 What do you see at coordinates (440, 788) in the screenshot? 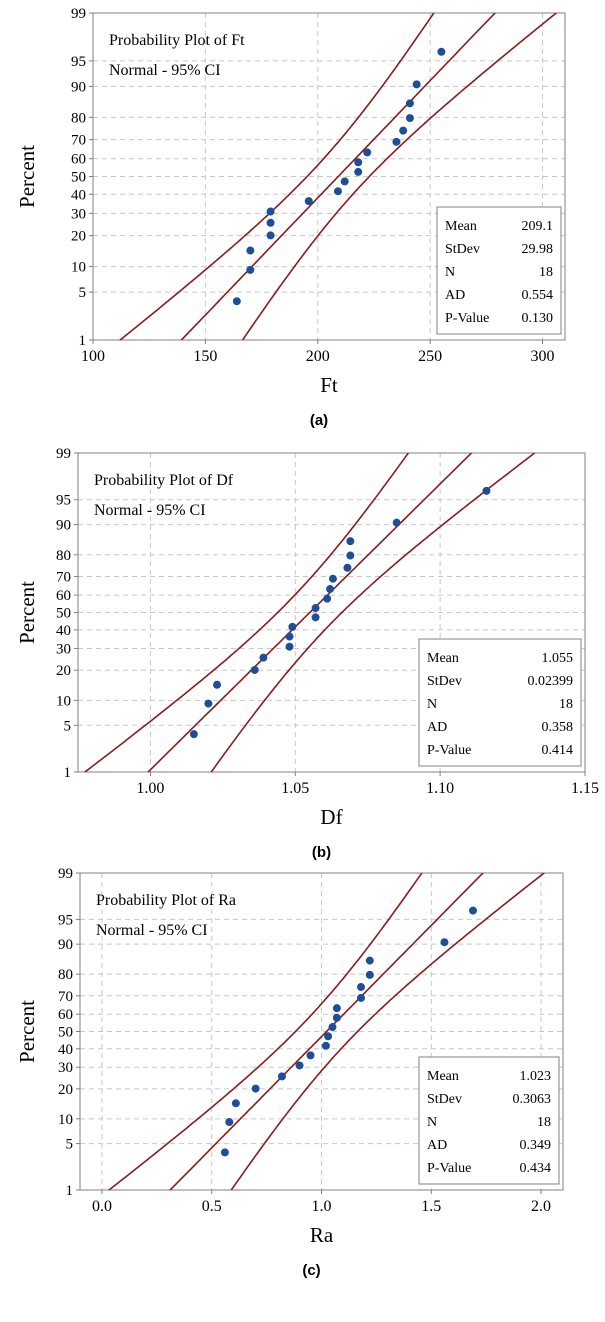
I see `x-tick-label: 1.10` at bounding box center [440, 788].